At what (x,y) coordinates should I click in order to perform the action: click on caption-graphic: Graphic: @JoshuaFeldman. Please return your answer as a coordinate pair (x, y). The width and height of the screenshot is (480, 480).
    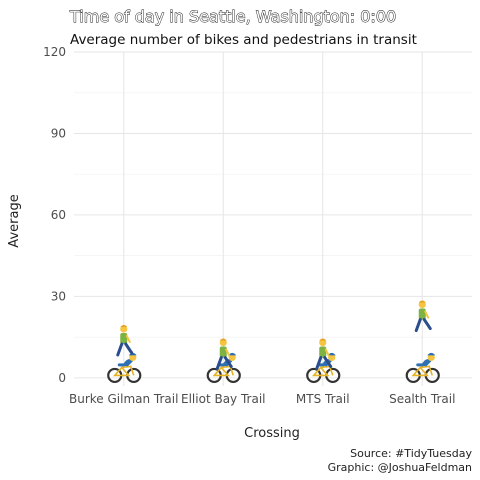
    Looking at the image, I should click on (400, 467).